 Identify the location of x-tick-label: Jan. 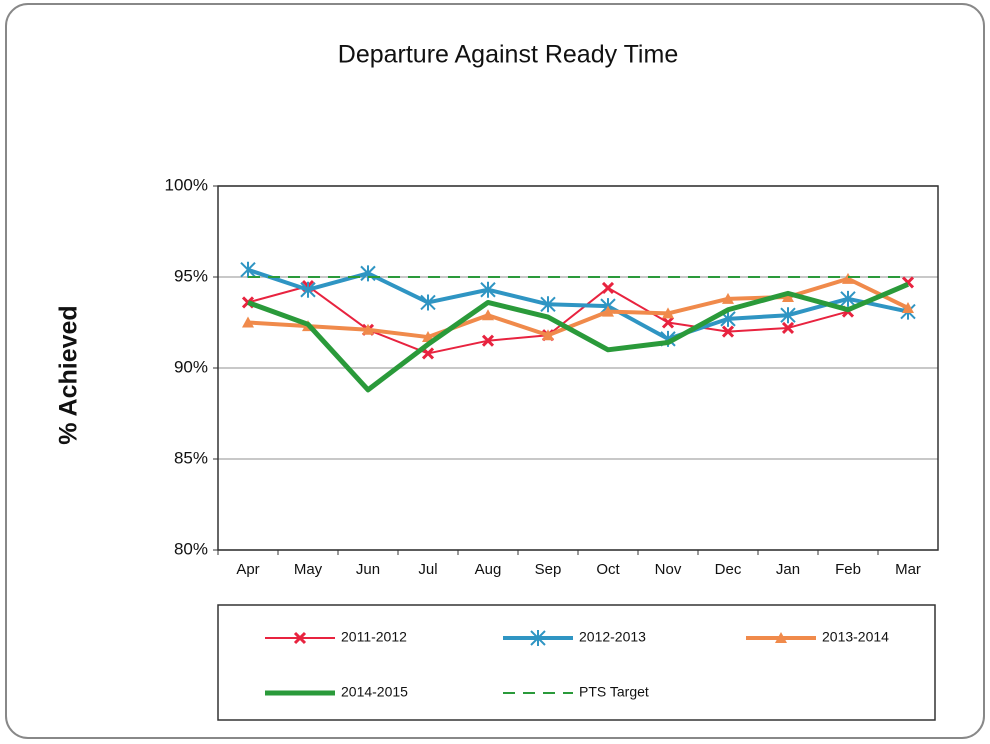
(788, 569).